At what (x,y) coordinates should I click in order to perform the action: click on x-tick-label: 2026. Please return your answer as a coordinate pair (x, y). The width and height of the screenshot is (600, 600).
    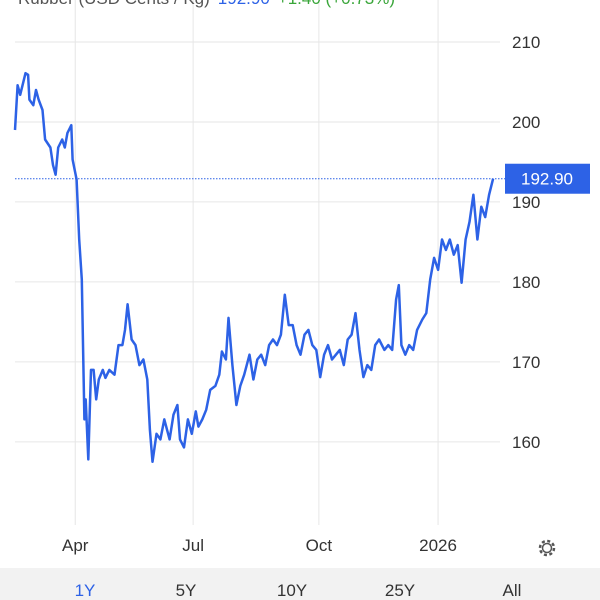
    Looking at the image, I should click on (438, 545).